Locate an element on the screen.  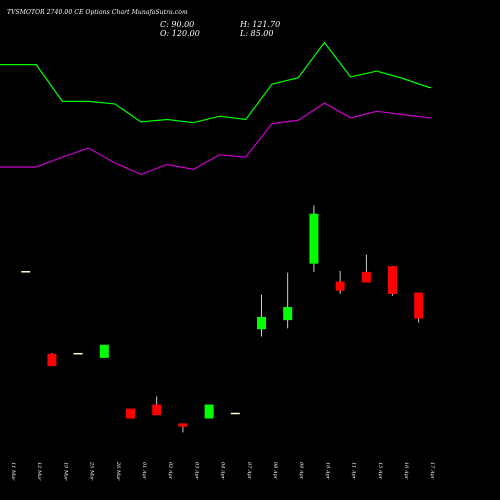
x-tick-label: 02 Apr is located at coordinates (170, 471).